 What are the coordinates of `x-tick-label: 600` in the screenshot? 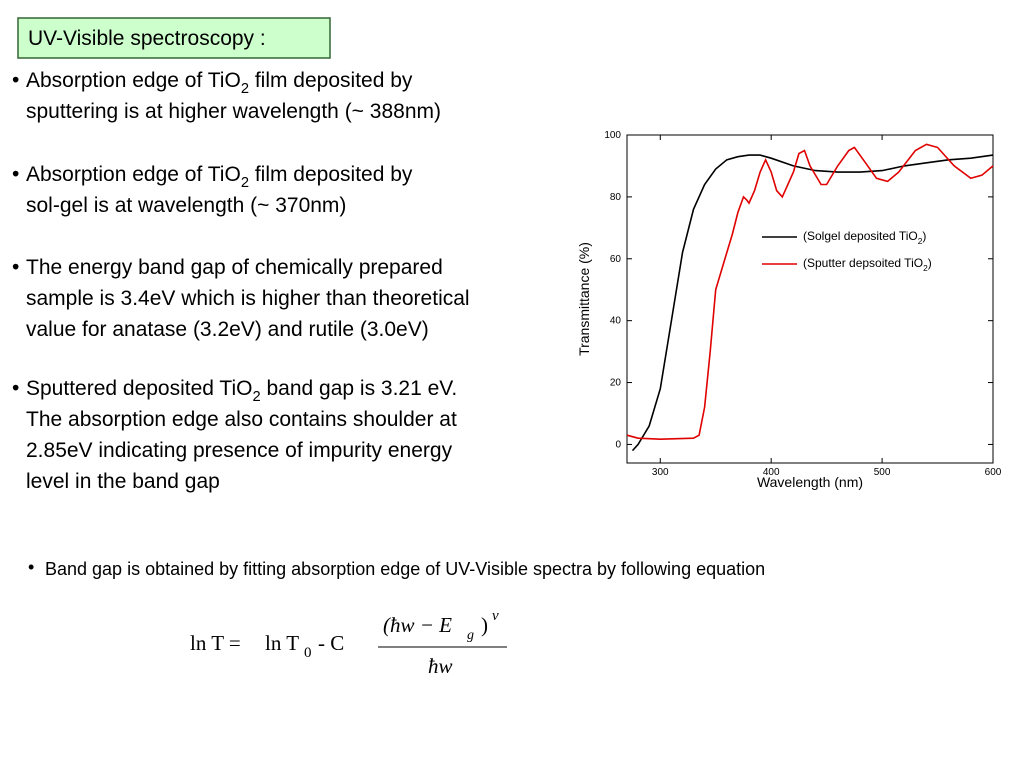 It's located at (993, 472).